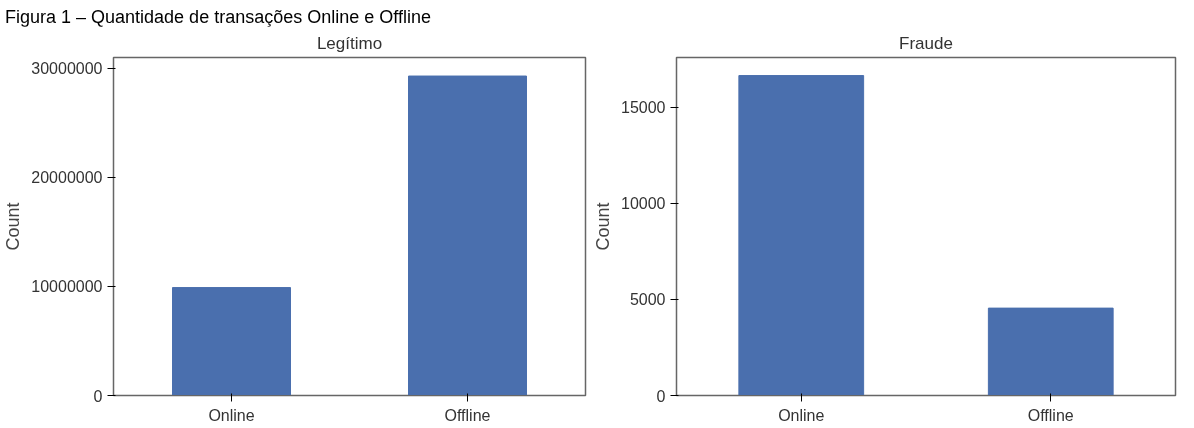 The height and width of the screenshot is (428, 1194). Describe the element at coordinates (349, 43) in the screenshot. I see `chart-title: Legítimo` at that location.